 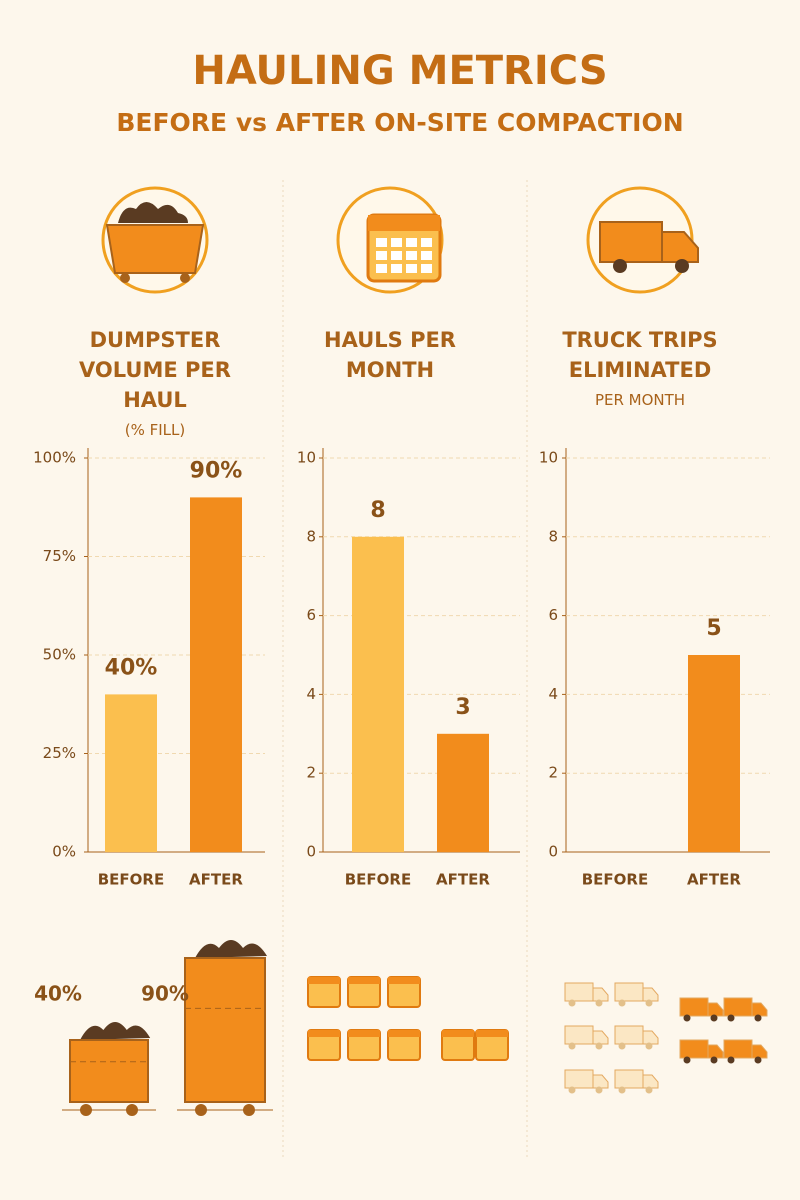 What do you see at coordinates (311, 852) in the screenshot?
I see `y-tick-label: 0` at bounding box center [311, 852].